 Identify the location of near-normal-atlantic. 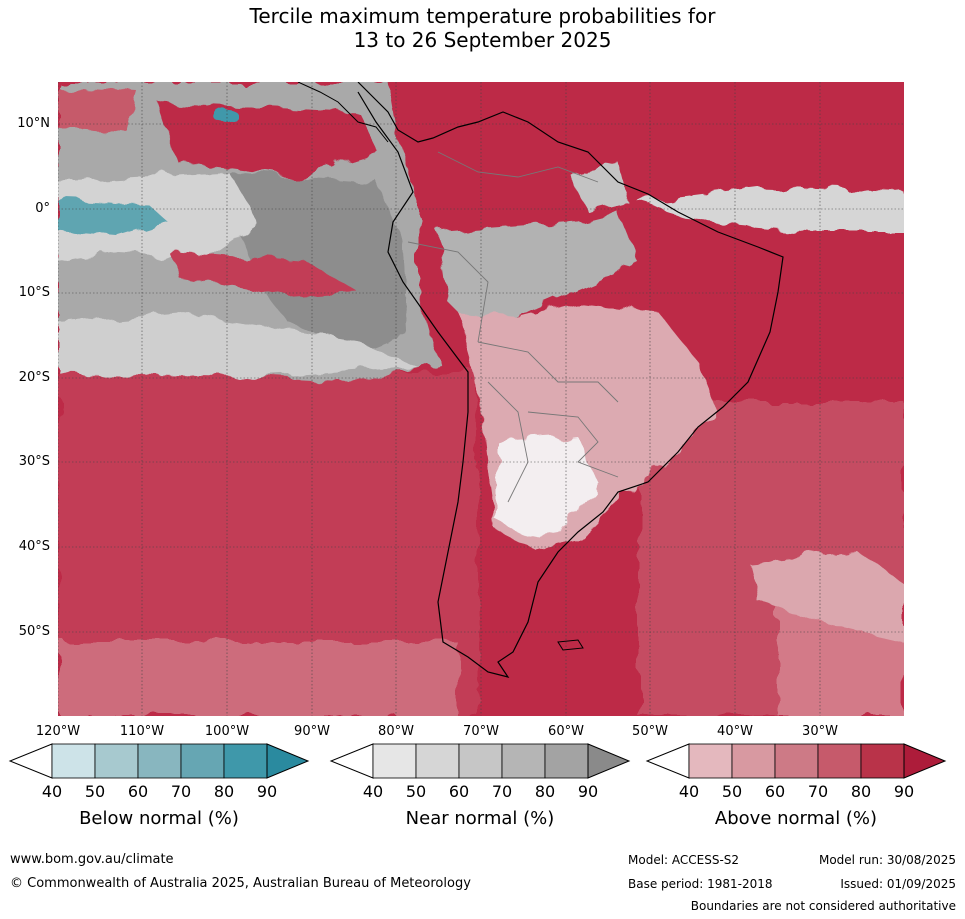
(771, 209).